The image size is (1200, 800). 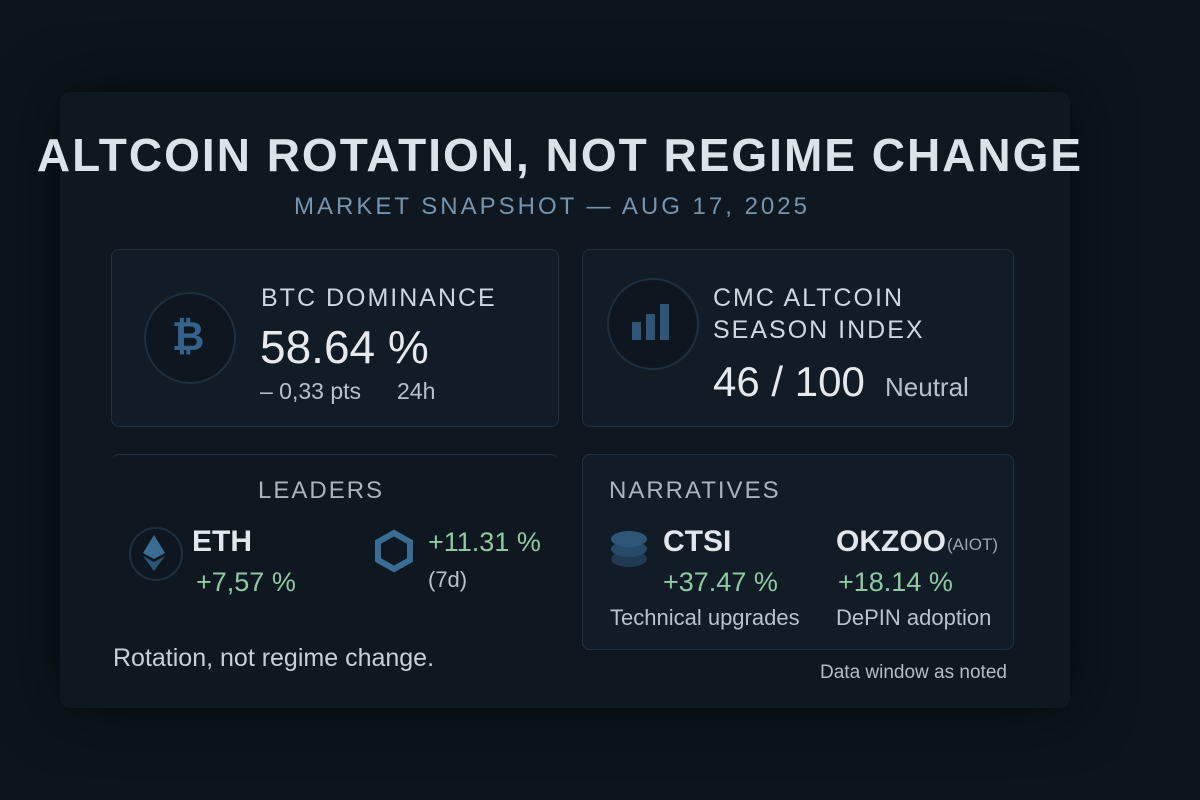 I want to click on leader-second-change: +11.31 %, so click(x=484, y=542).